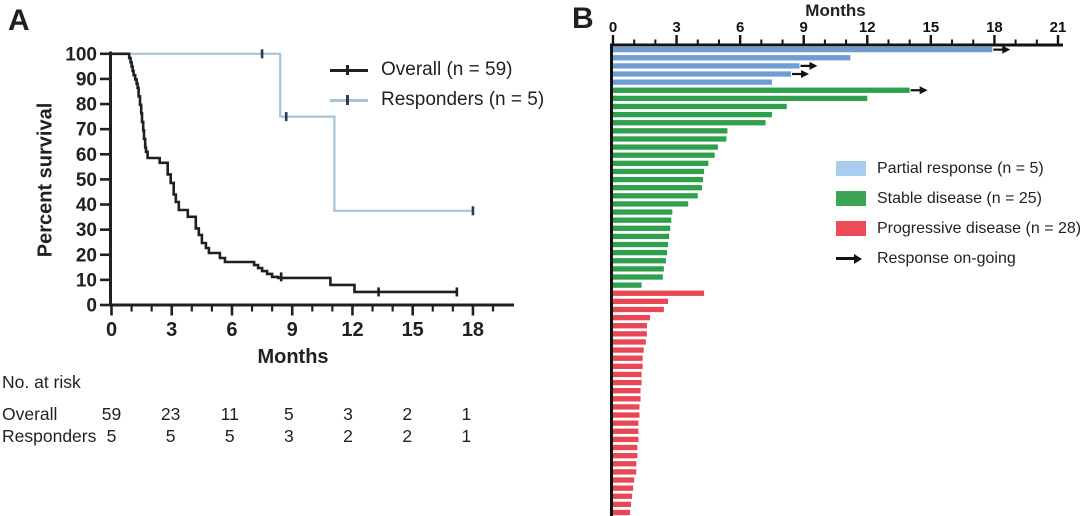 Image resolution: width=1080 pixels, height=516 pixels. I want to click on legend-label-partial-response: Partial response (n = 5), so click(960, 168).